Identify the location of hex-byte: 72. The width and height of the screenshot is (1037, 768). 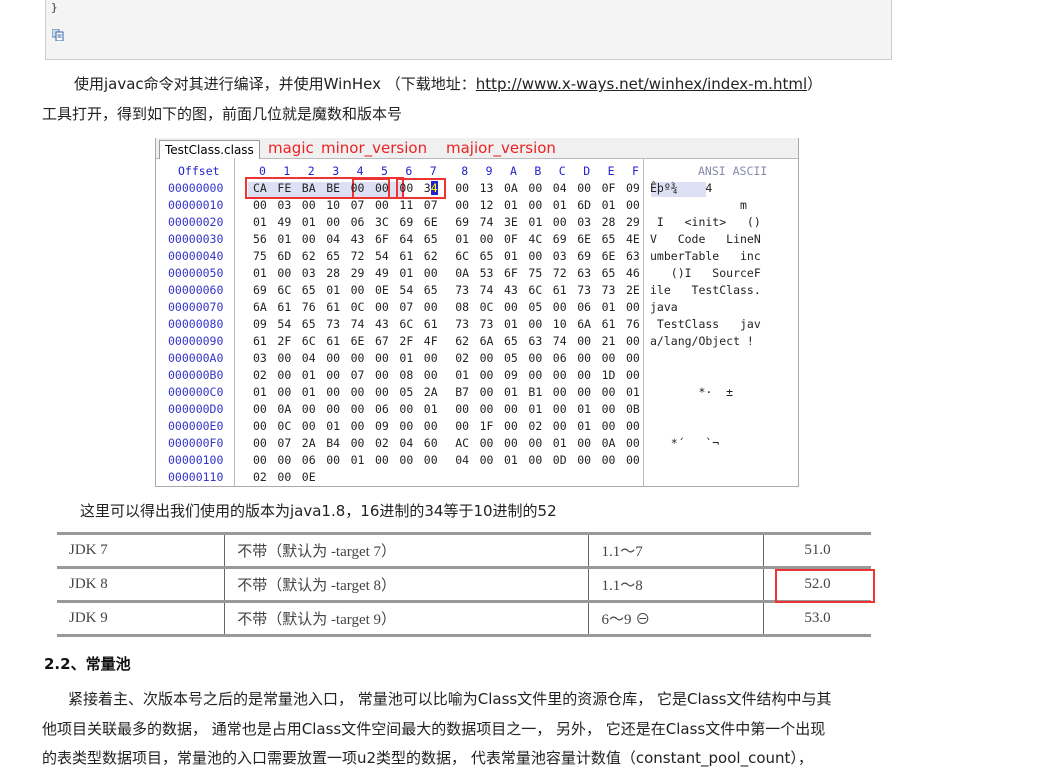
(357, 256).